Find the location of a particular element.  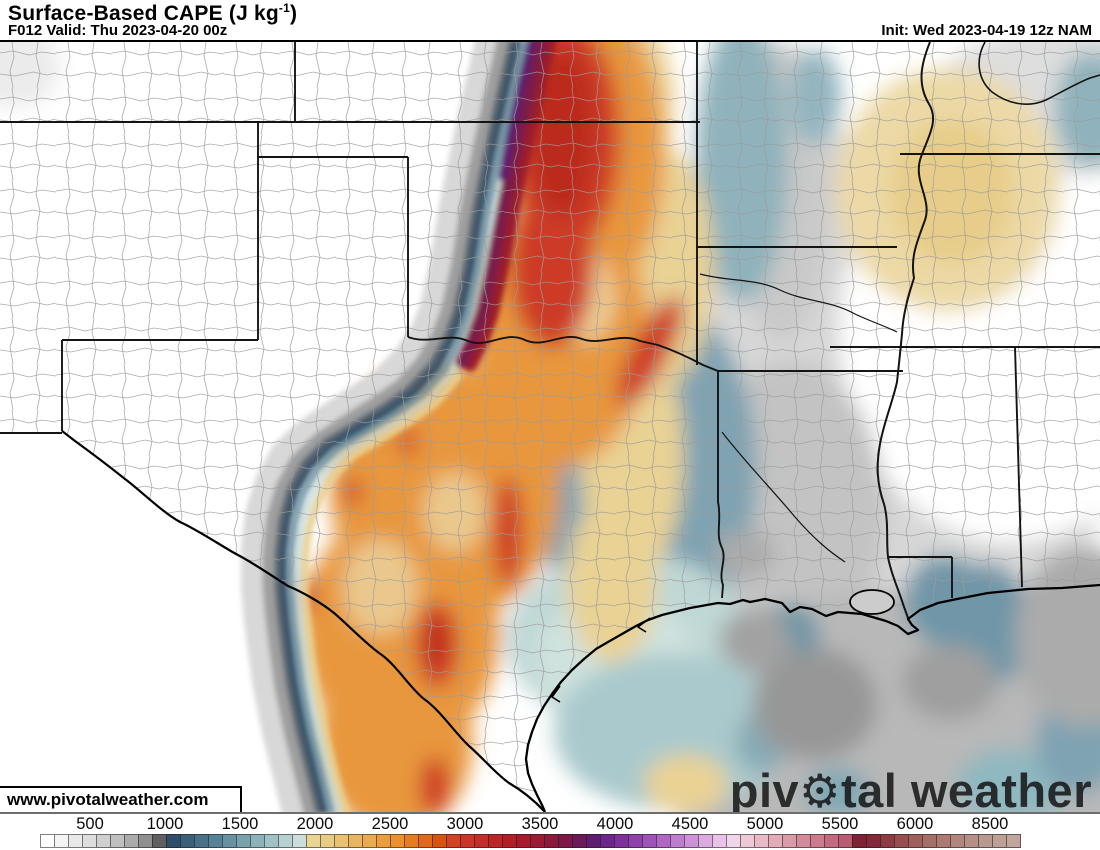

colorbar-tick: 1000 is located at coordinates (165, 824).